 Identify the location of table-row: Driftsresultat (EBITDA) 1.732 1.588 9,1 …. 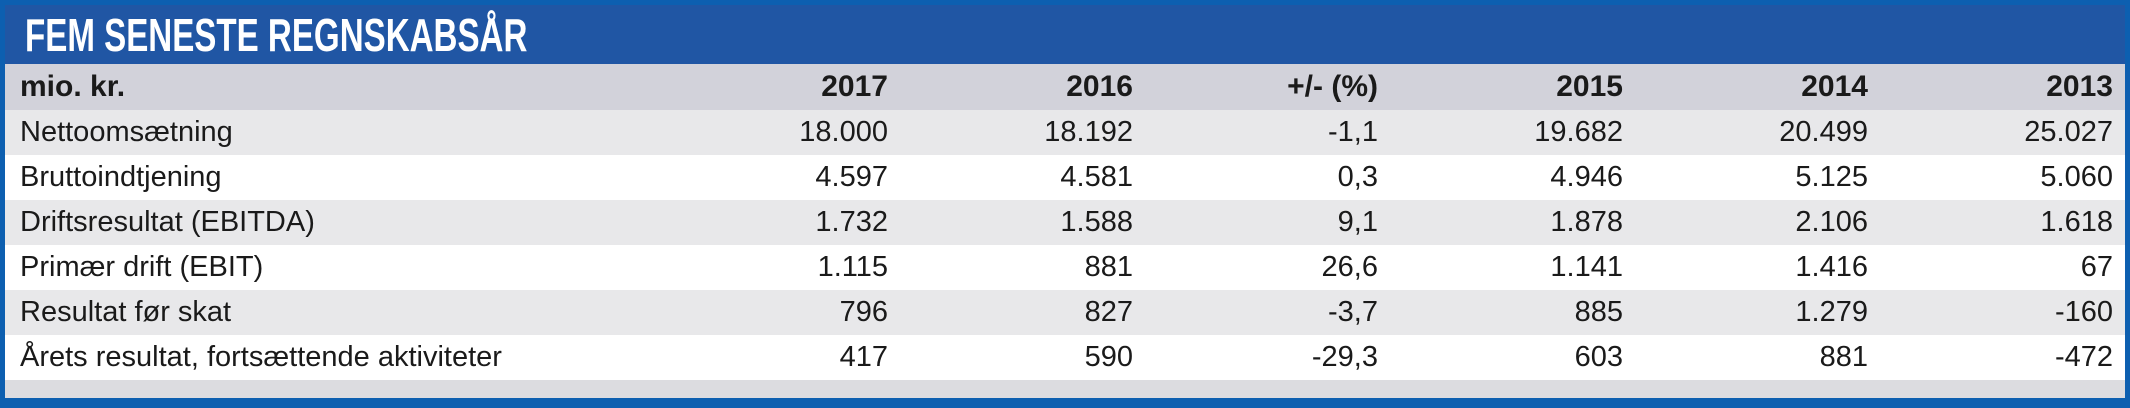
(1065, 222).